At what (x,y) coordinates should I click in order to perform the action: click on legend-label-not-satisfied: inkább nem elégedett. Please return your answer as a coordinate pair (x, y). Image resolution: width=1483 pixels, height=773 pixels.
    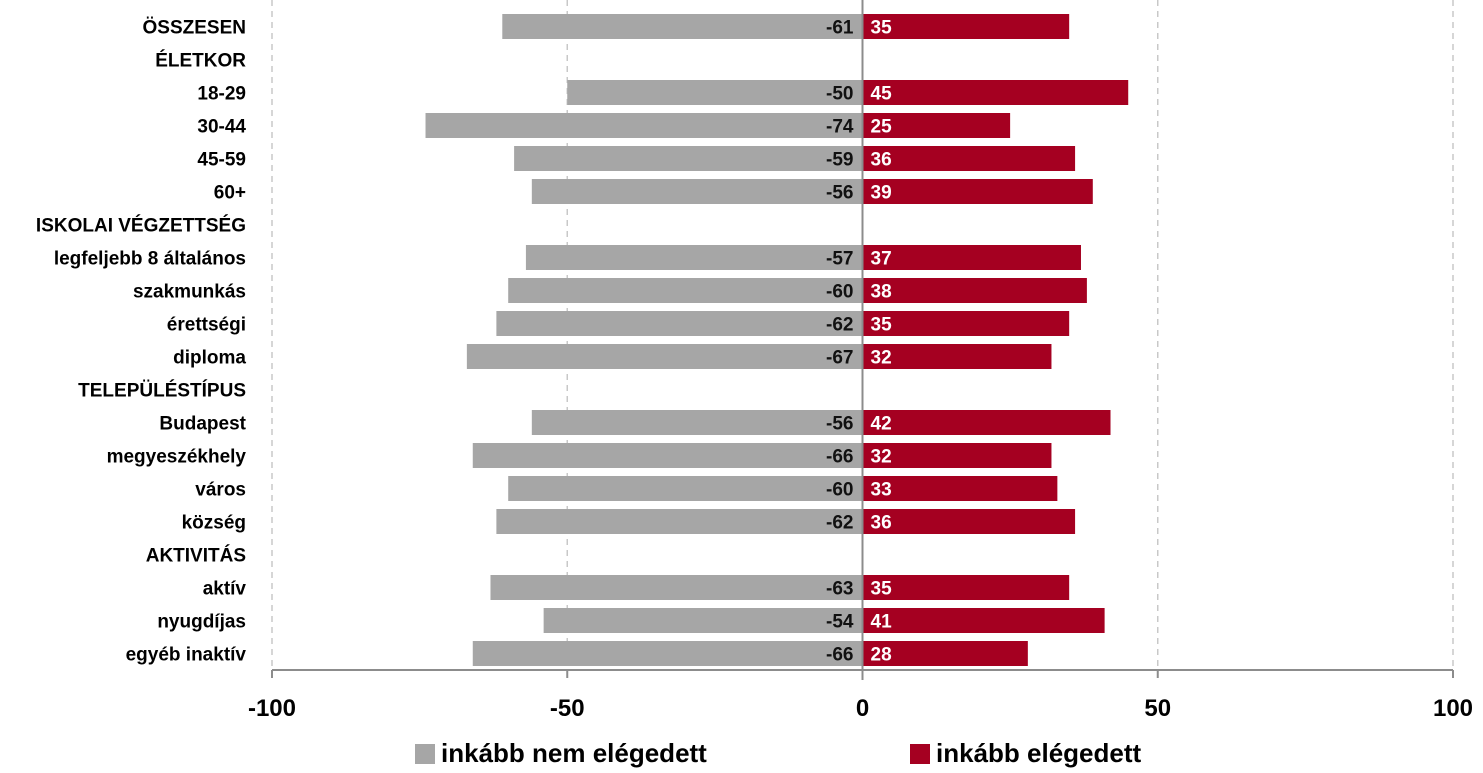
    Looking at the image, I should click on (574, 753).